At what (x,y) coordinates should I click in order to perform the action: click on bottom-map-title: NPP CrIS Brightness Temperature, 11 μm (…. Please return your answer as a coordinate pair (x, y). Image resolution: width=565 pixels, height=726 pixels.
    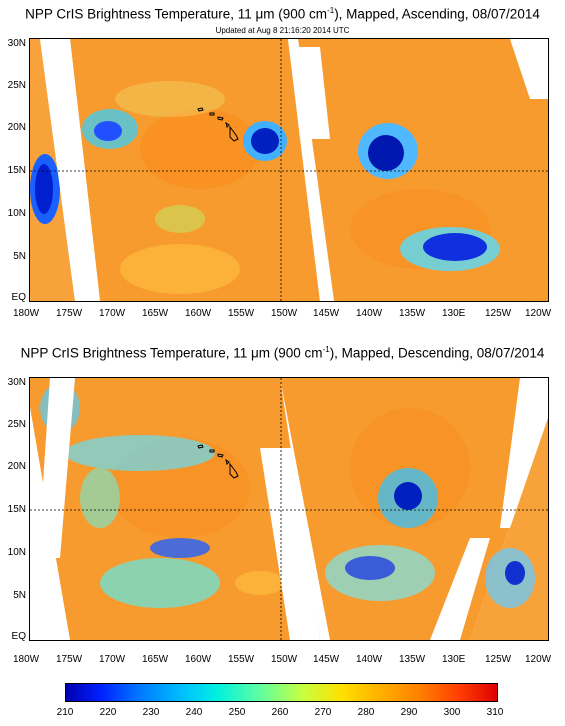
    Looking at the image, I should click on (282, 353).